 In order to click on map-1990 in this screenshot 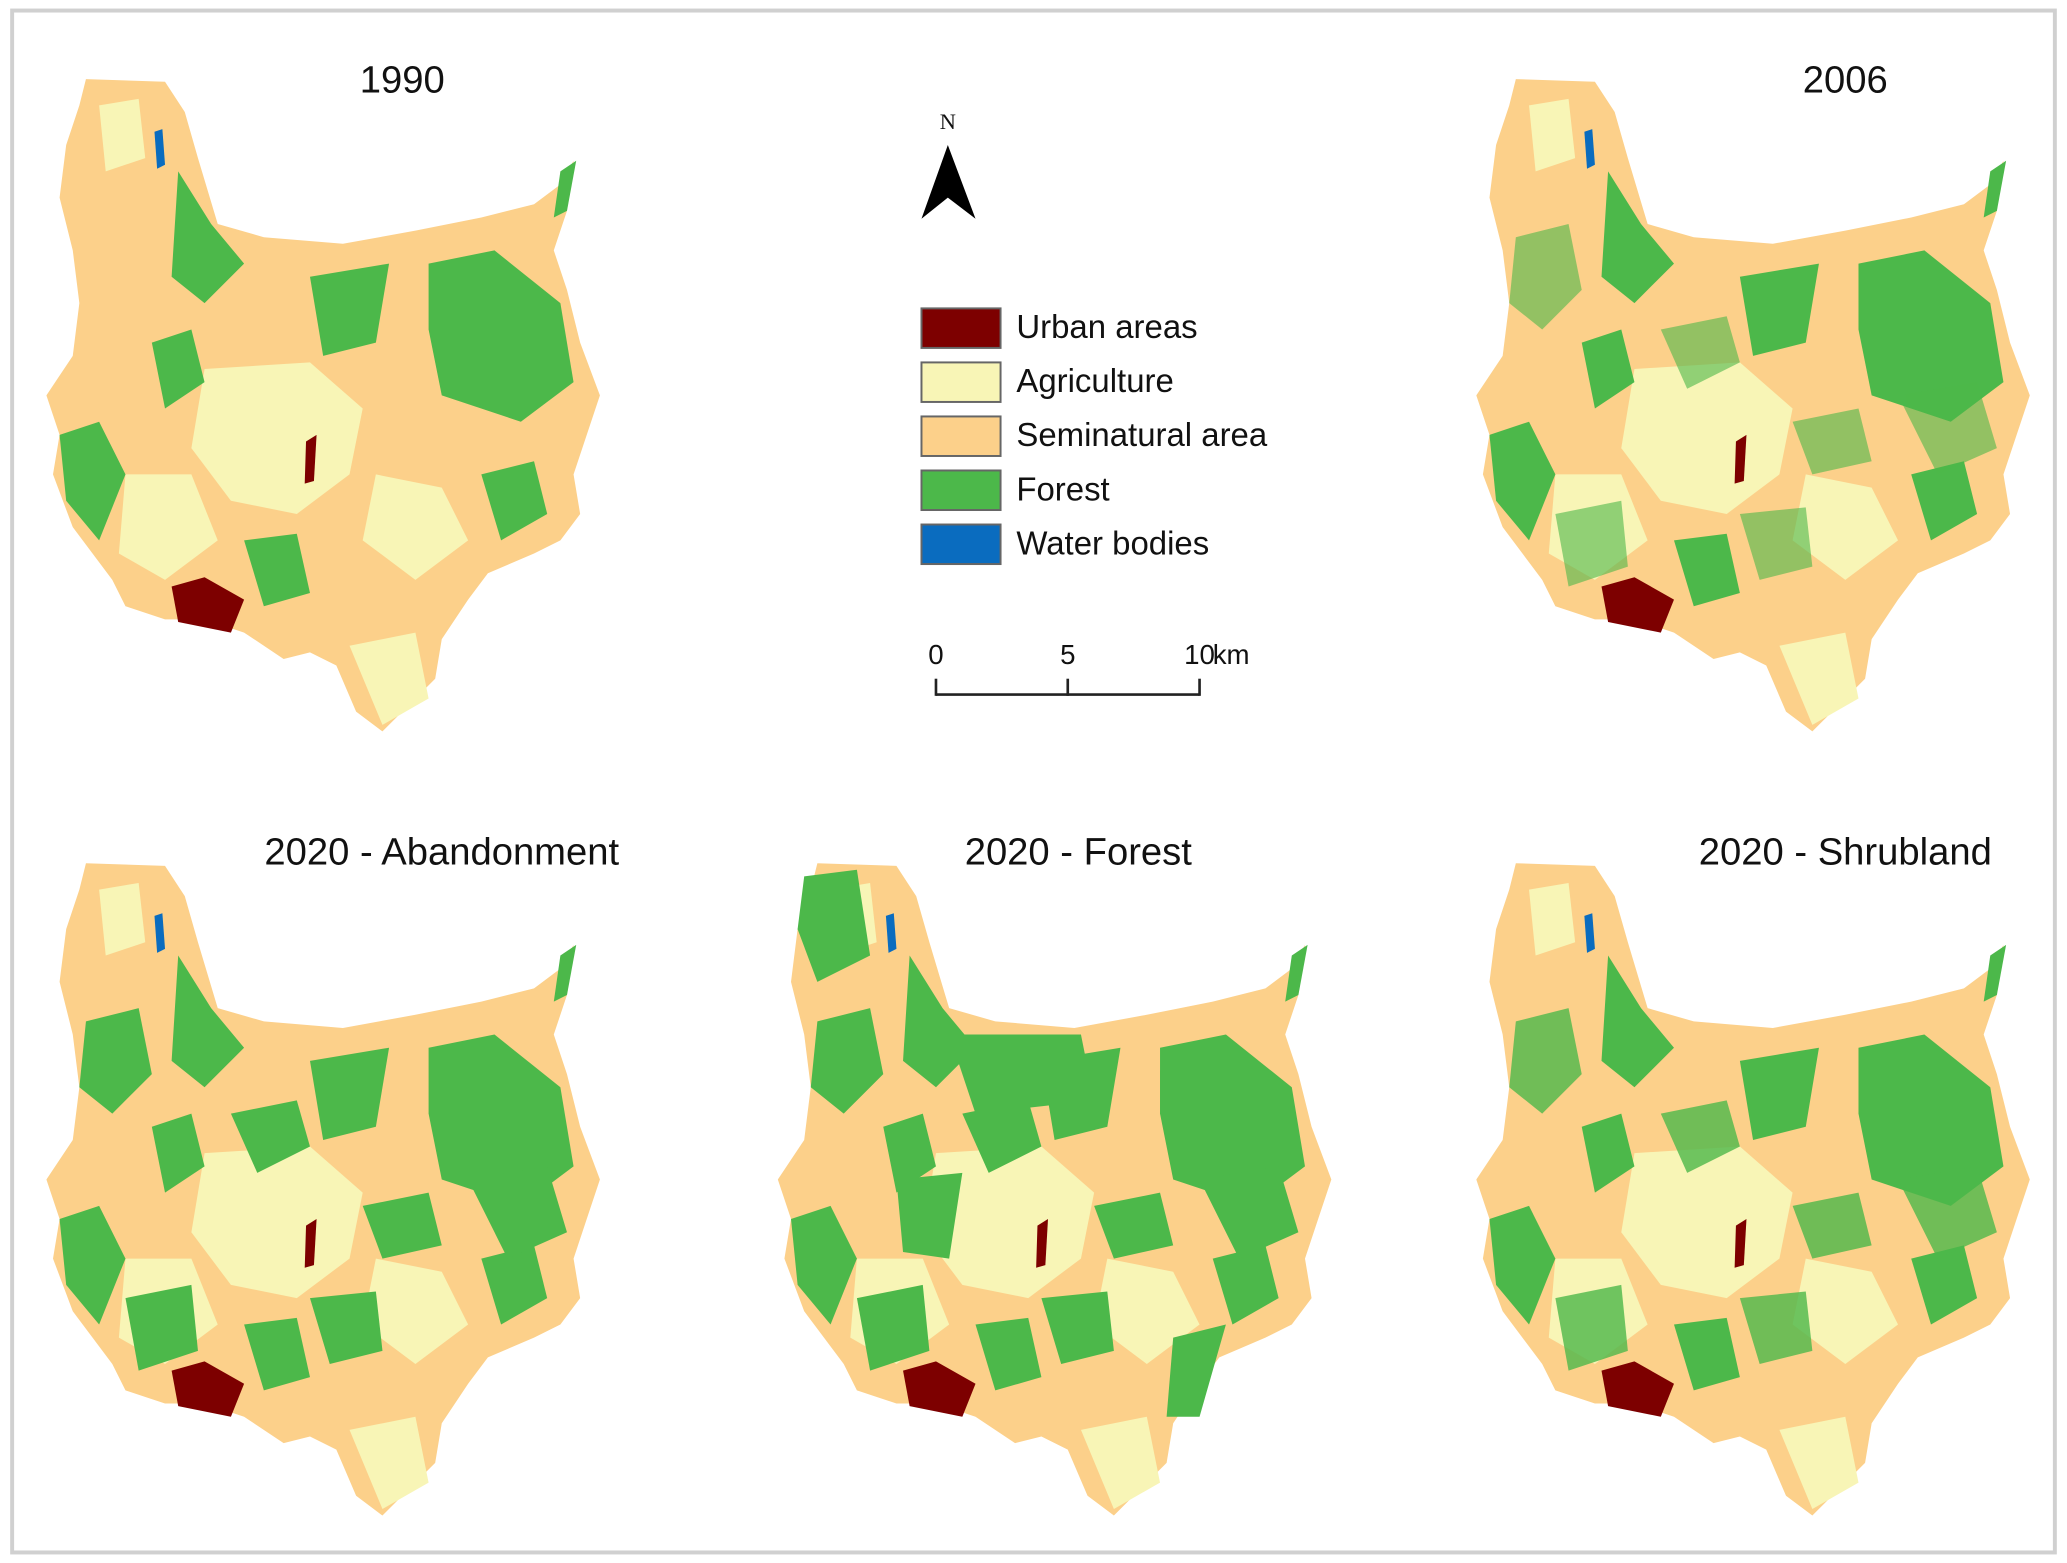, I will do `click(323, 405)`.